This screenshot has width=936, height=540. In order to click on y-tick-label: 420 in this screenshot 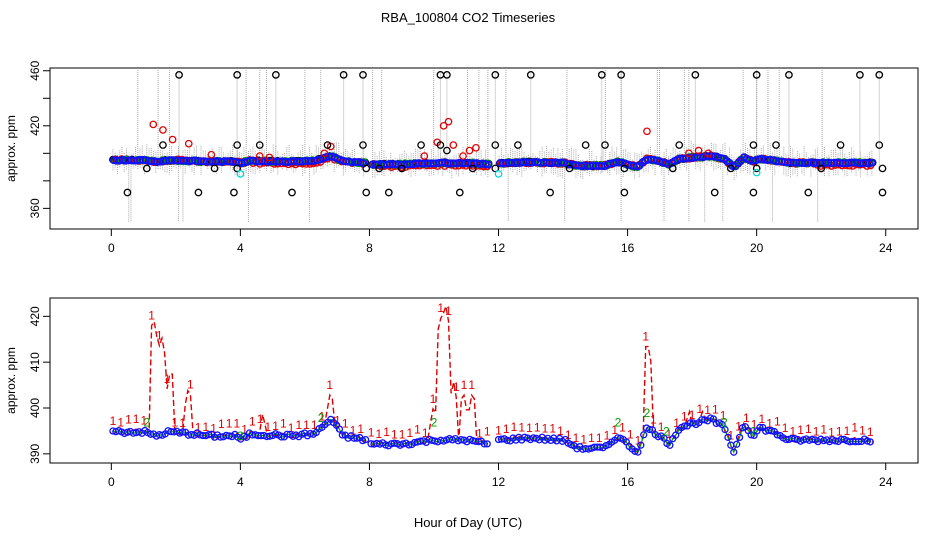, I will do `click(35, 316)`.